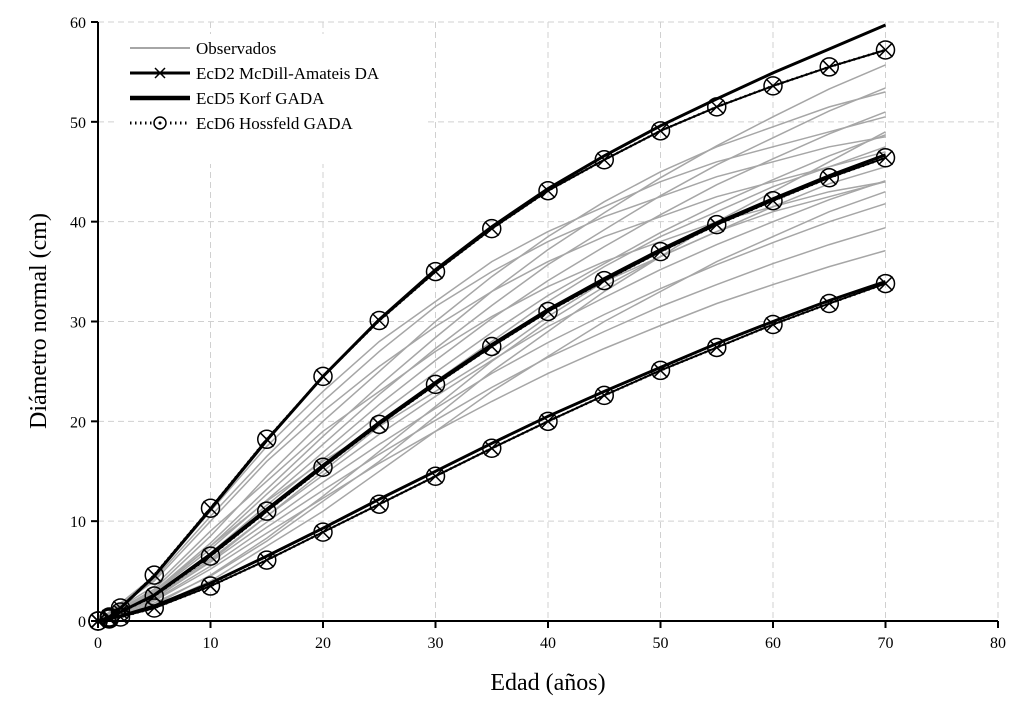  Describe the element at coordinates (274, 123) in the screenshot. I see `legend-label-hossfeld: EcD6 Hossfeld GADA` at that location.